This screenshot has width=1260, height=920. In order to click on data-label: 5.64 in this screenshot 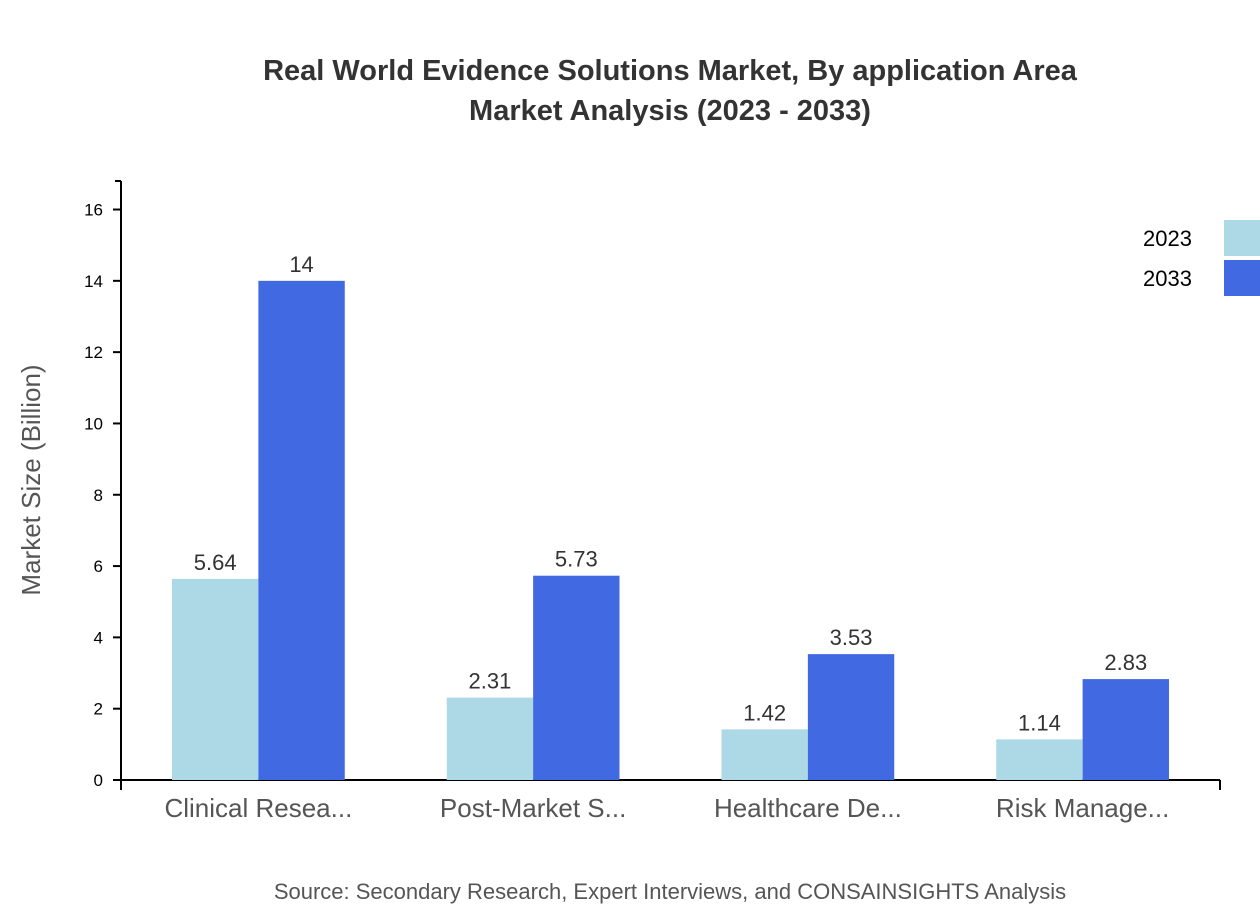, I will do `click(215, 562)`.